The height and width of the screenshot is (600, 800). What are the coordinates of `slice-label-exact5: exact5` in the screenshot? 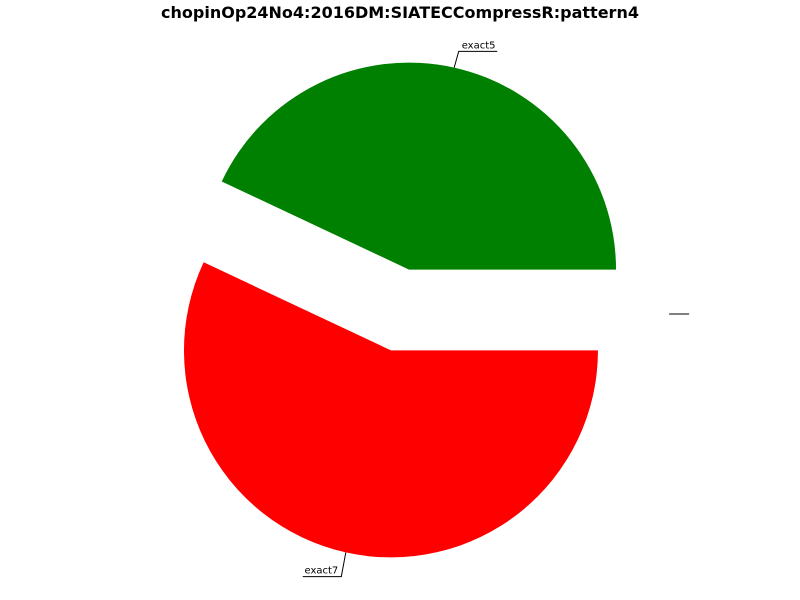 It's located at (479, 45).